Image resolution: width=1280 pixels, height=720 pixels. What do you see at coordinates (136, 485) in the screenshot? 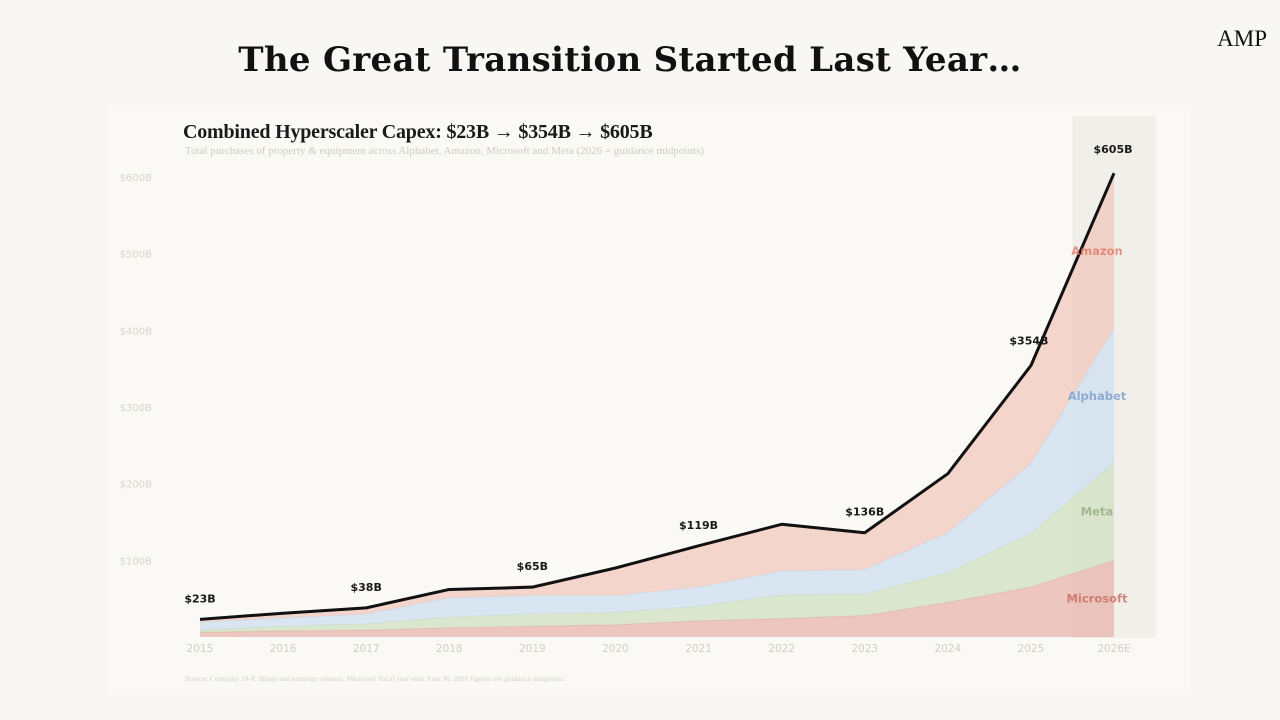
I see `y-tick-label: $200B` at bounding box center [136, 485].